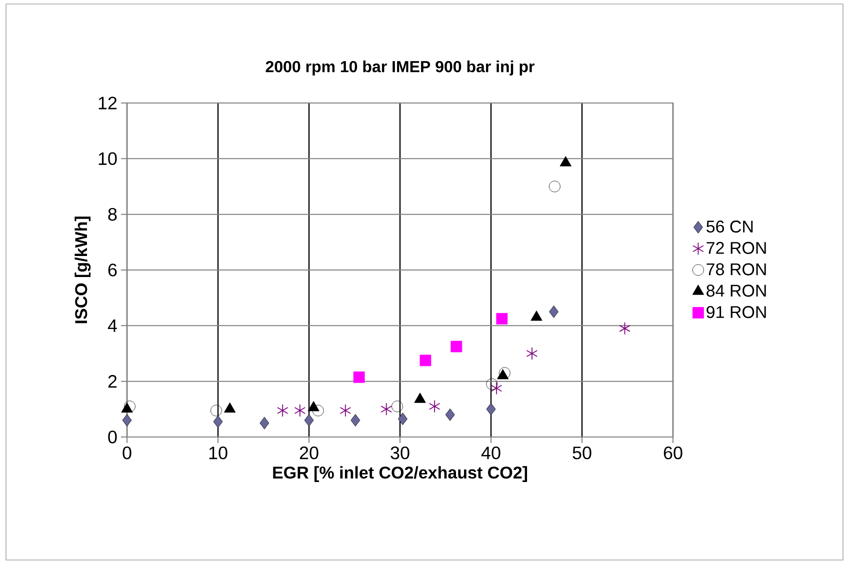 The width and height of the screenshot is (849, 564). I want to click on x-tick-label: 20, so click(309, 453).